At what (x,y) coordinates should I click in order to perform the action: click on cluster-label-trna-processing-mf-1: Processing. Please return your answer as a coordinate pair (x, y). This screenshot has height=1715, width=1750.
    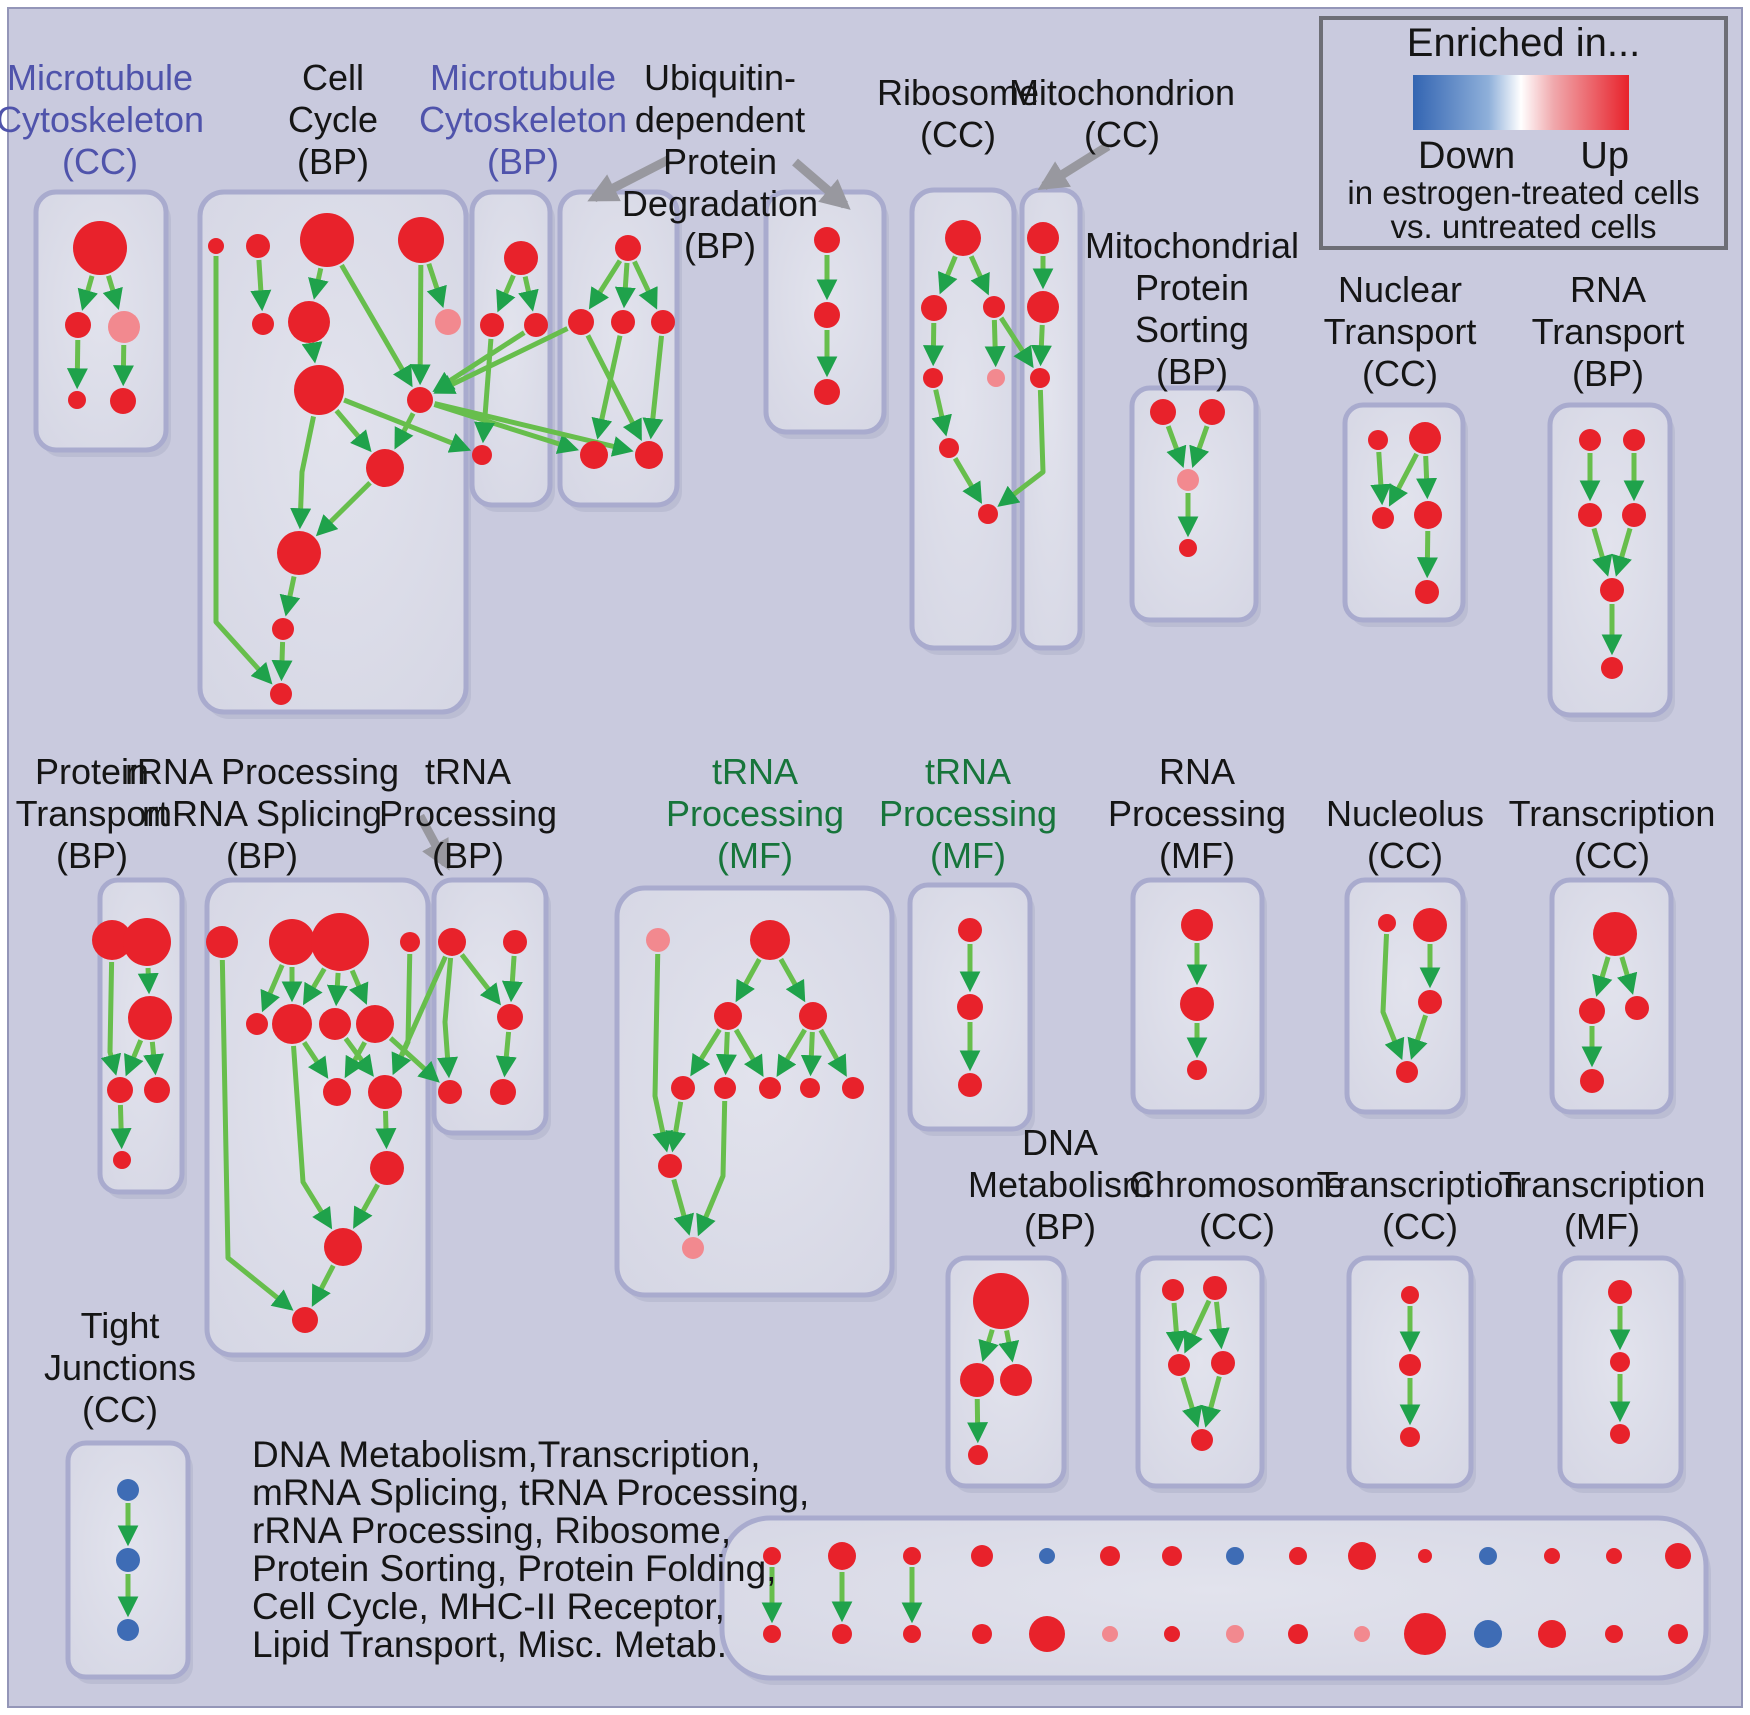
    Looking at the image, I should click on (755, 813).